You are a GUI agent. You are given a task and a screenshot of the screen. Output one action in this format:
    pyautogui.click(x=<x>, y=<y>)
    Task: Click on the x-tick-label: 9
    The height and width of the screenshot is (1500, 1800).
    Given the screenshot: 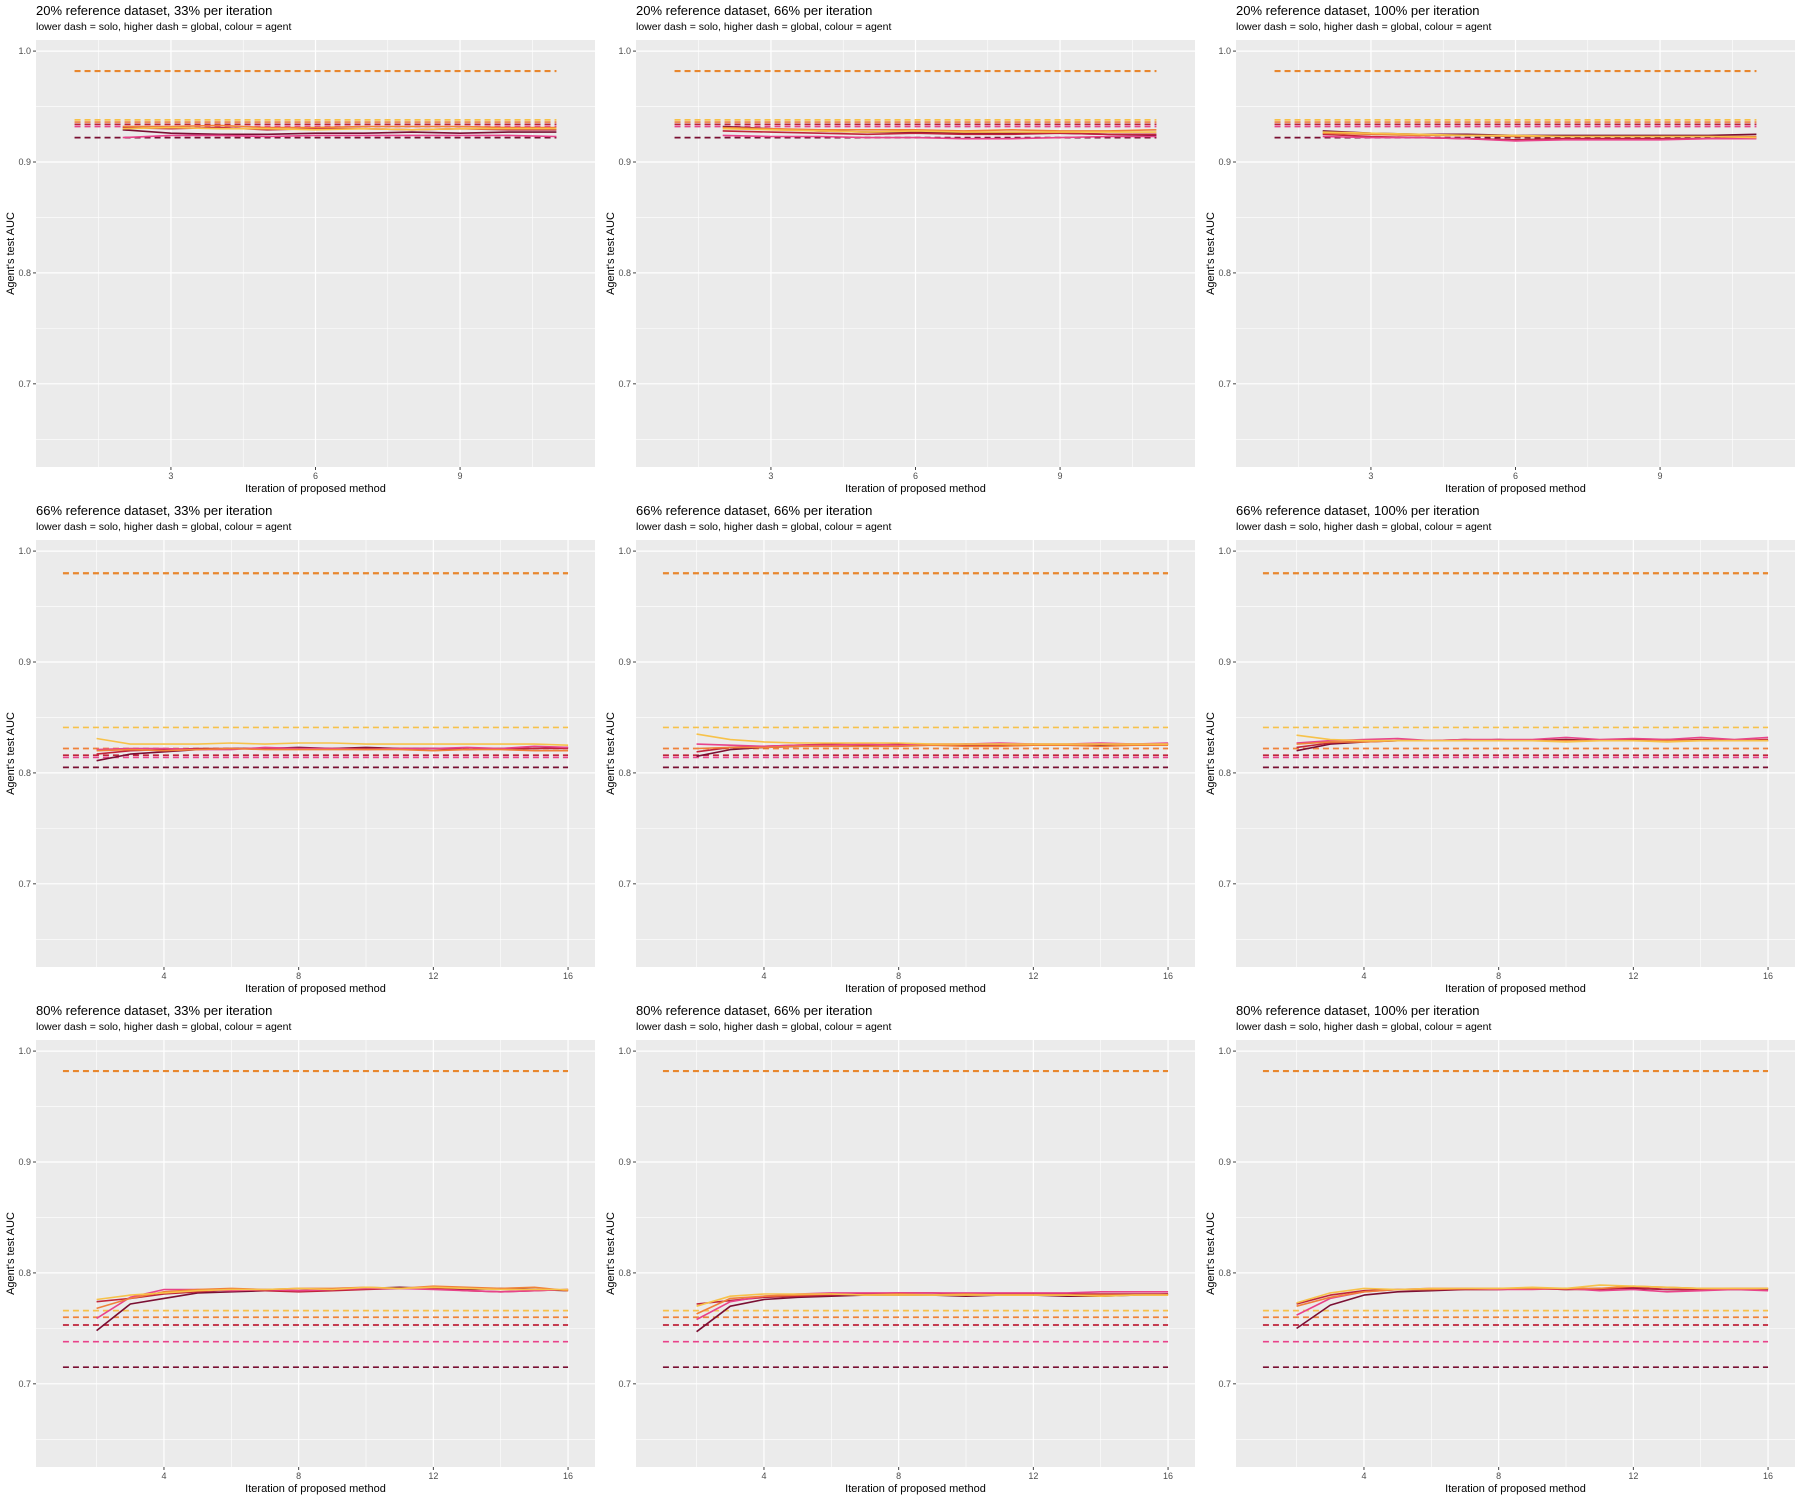 What is the action you would take?
    pyautogui.click(x=460, y=476)
    